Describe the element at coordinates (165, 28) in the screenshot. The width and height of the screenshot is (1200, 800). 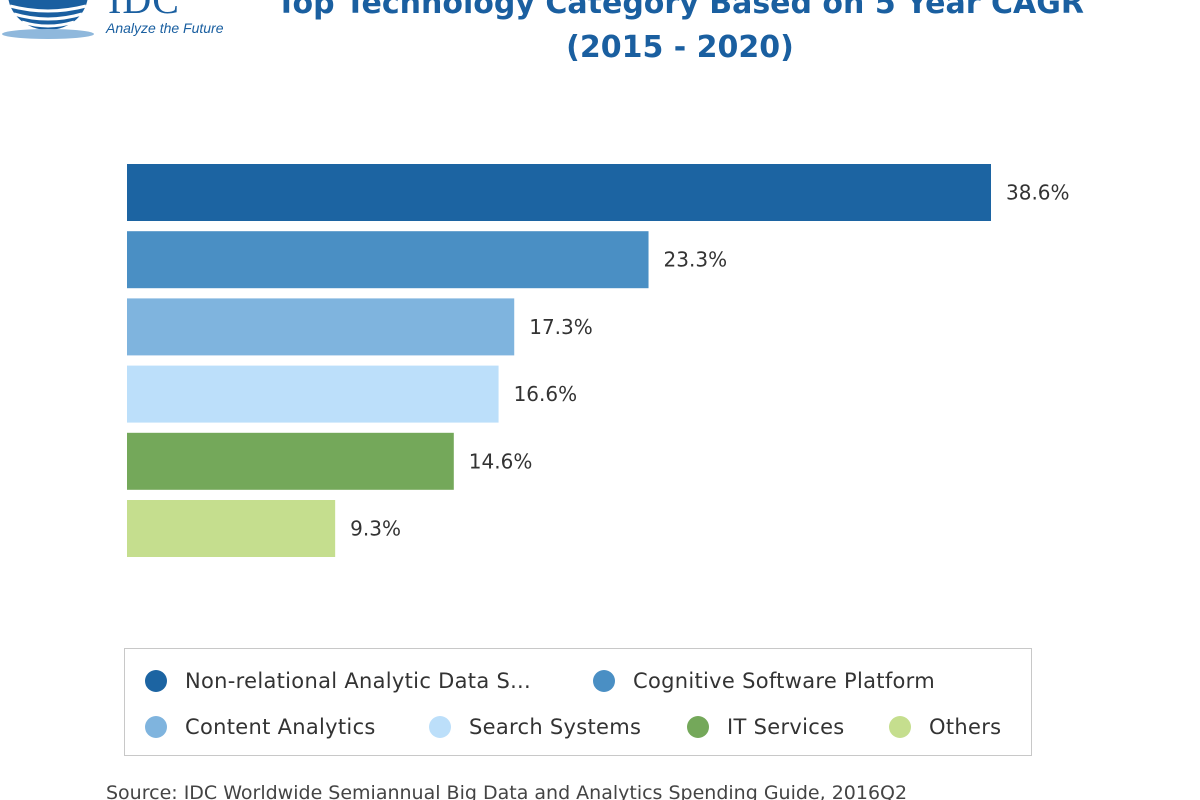
I see `logo-tagline: Analyze the Future` at that location.